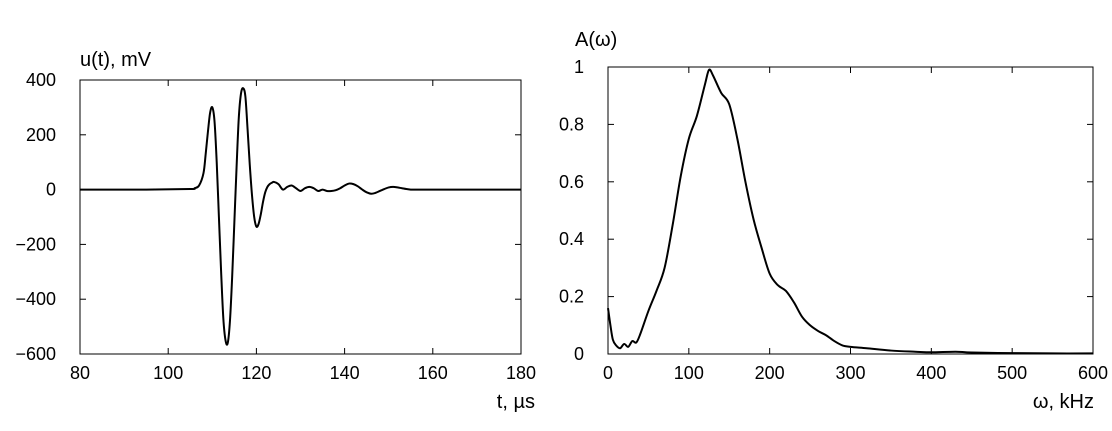  Describe the element at coordinates (571, 239) in the screenshot. I see `spectrum-chart-ytick-label: 0.4` at that location.